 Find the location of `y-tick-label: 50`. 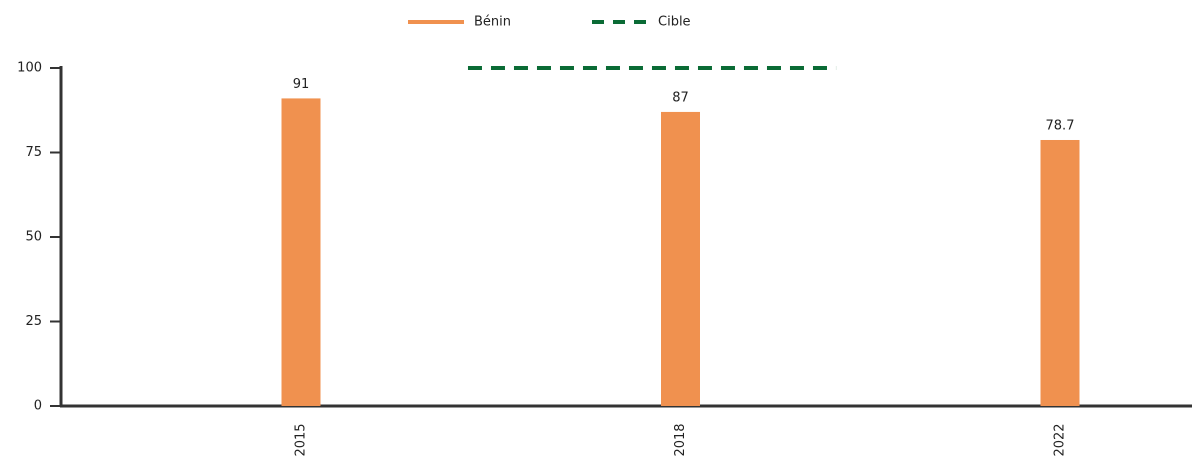

y-tick-label: 50 is located at coordinates (33, 237).